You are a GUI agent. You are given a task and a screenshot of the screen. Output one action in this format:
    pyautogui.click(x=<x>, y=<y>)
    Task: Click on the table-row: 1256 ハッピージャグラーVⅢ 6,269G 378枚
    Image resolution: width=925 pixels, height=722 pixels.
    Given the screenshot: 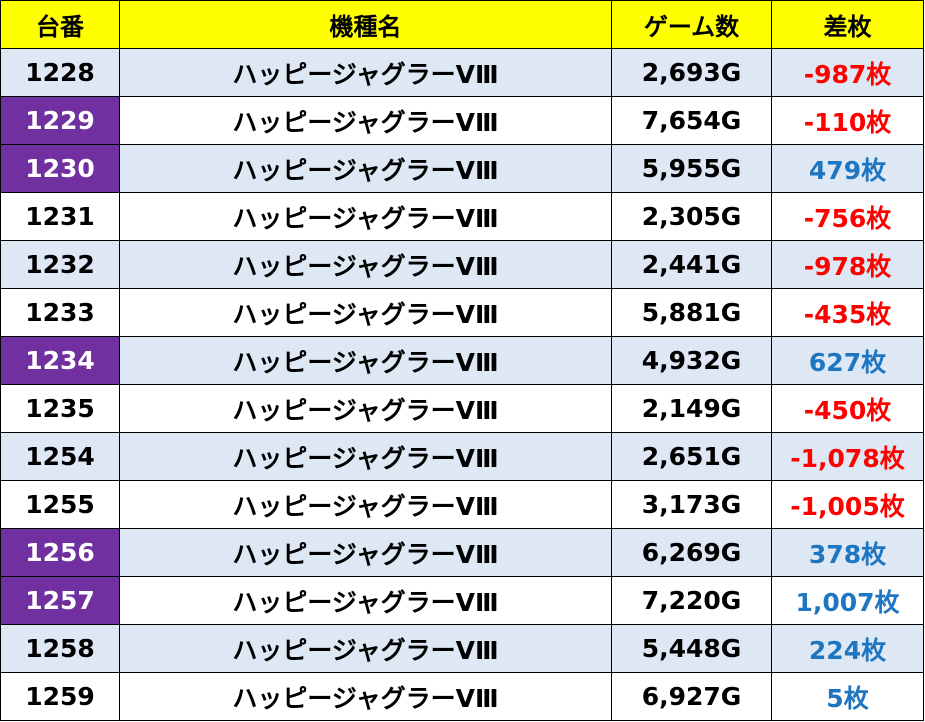 What is the action you would take?
    pyautogui.click(x=462, y=552)
    